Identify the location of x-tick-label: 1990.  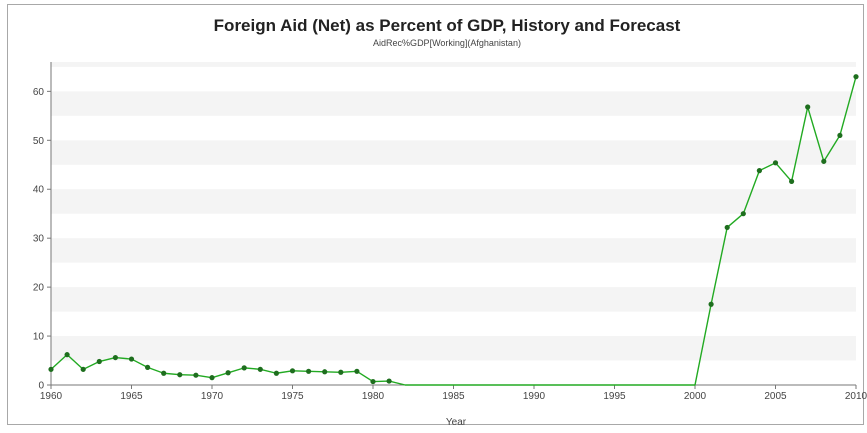
(534, 396).